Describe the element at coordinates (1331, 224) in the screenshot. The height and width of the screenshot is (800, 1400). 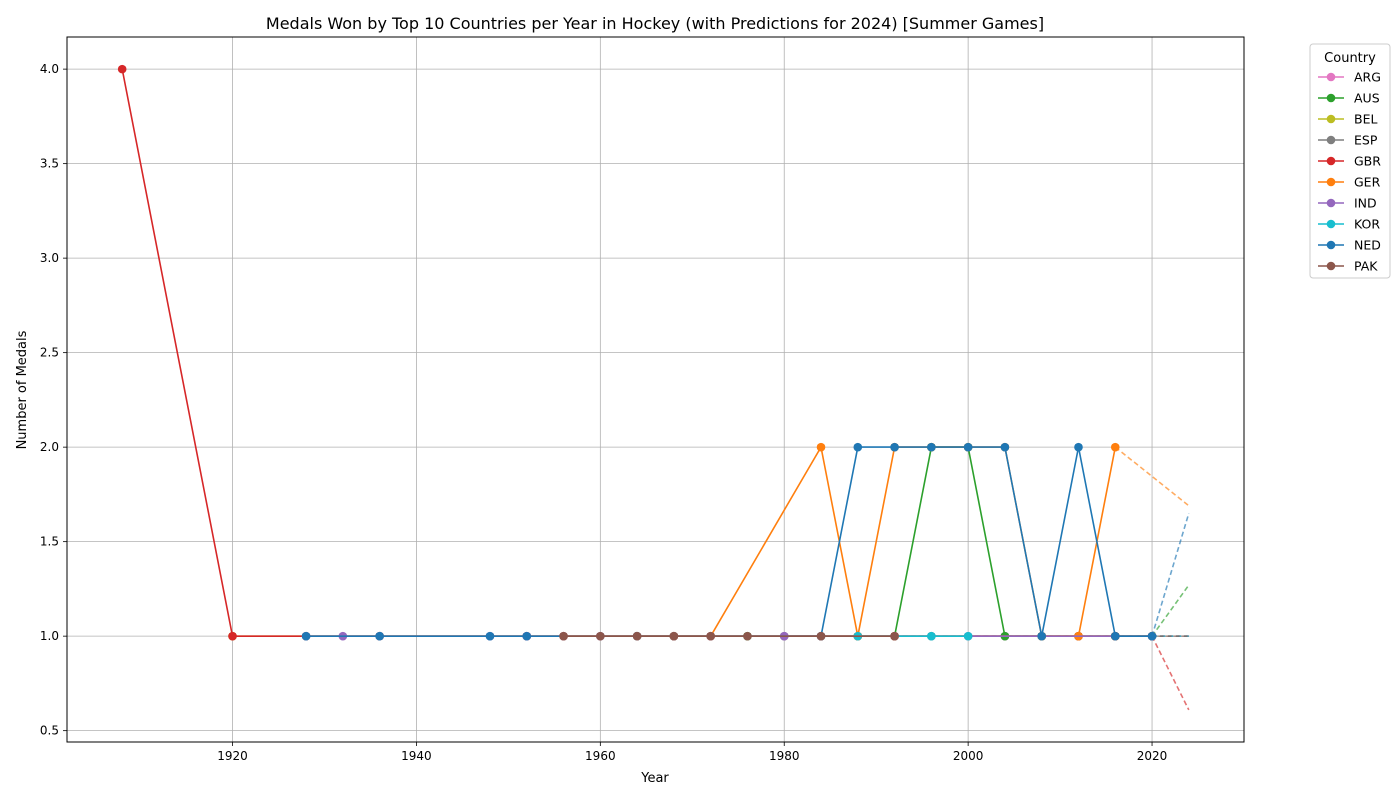
I see `legend-marker-kor` at that location.